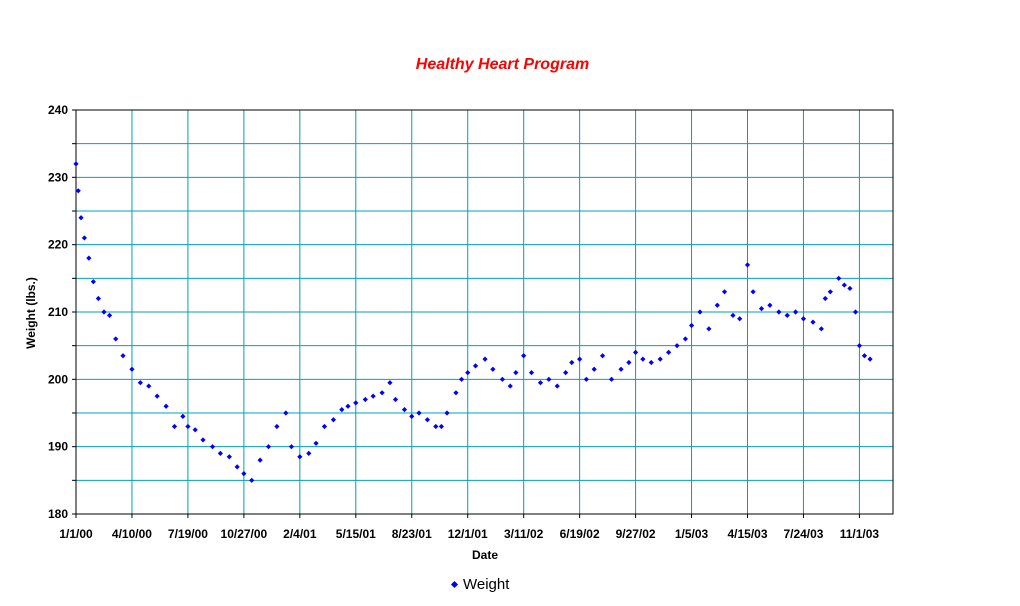  What do you see at coordinates (58, 379) in the screenshot?
I see `y-tick-label: 200` at bounding box center [58, 379].